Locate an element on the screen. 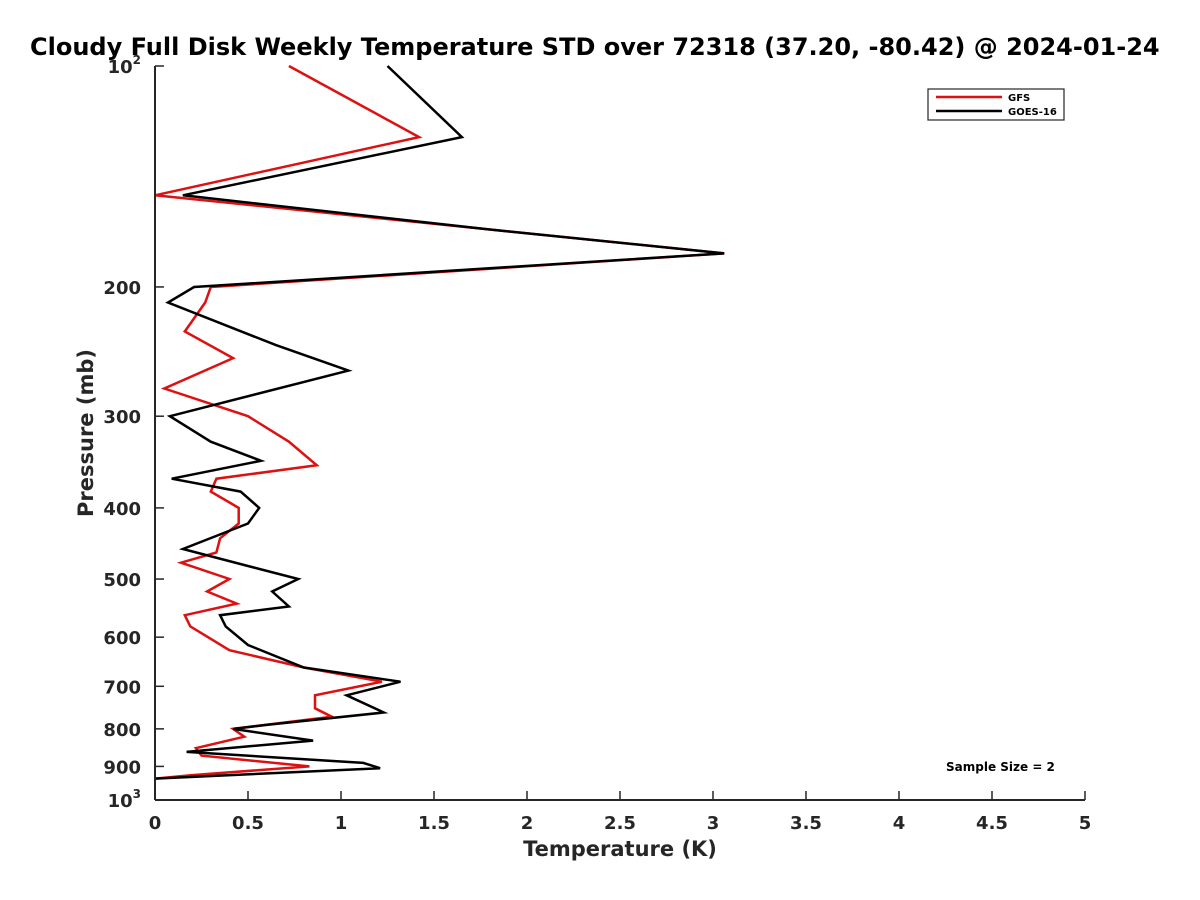 This screenshot has height=900, width=1200. legend-label-gfs: GFS is located at coordinates (1019, 98).